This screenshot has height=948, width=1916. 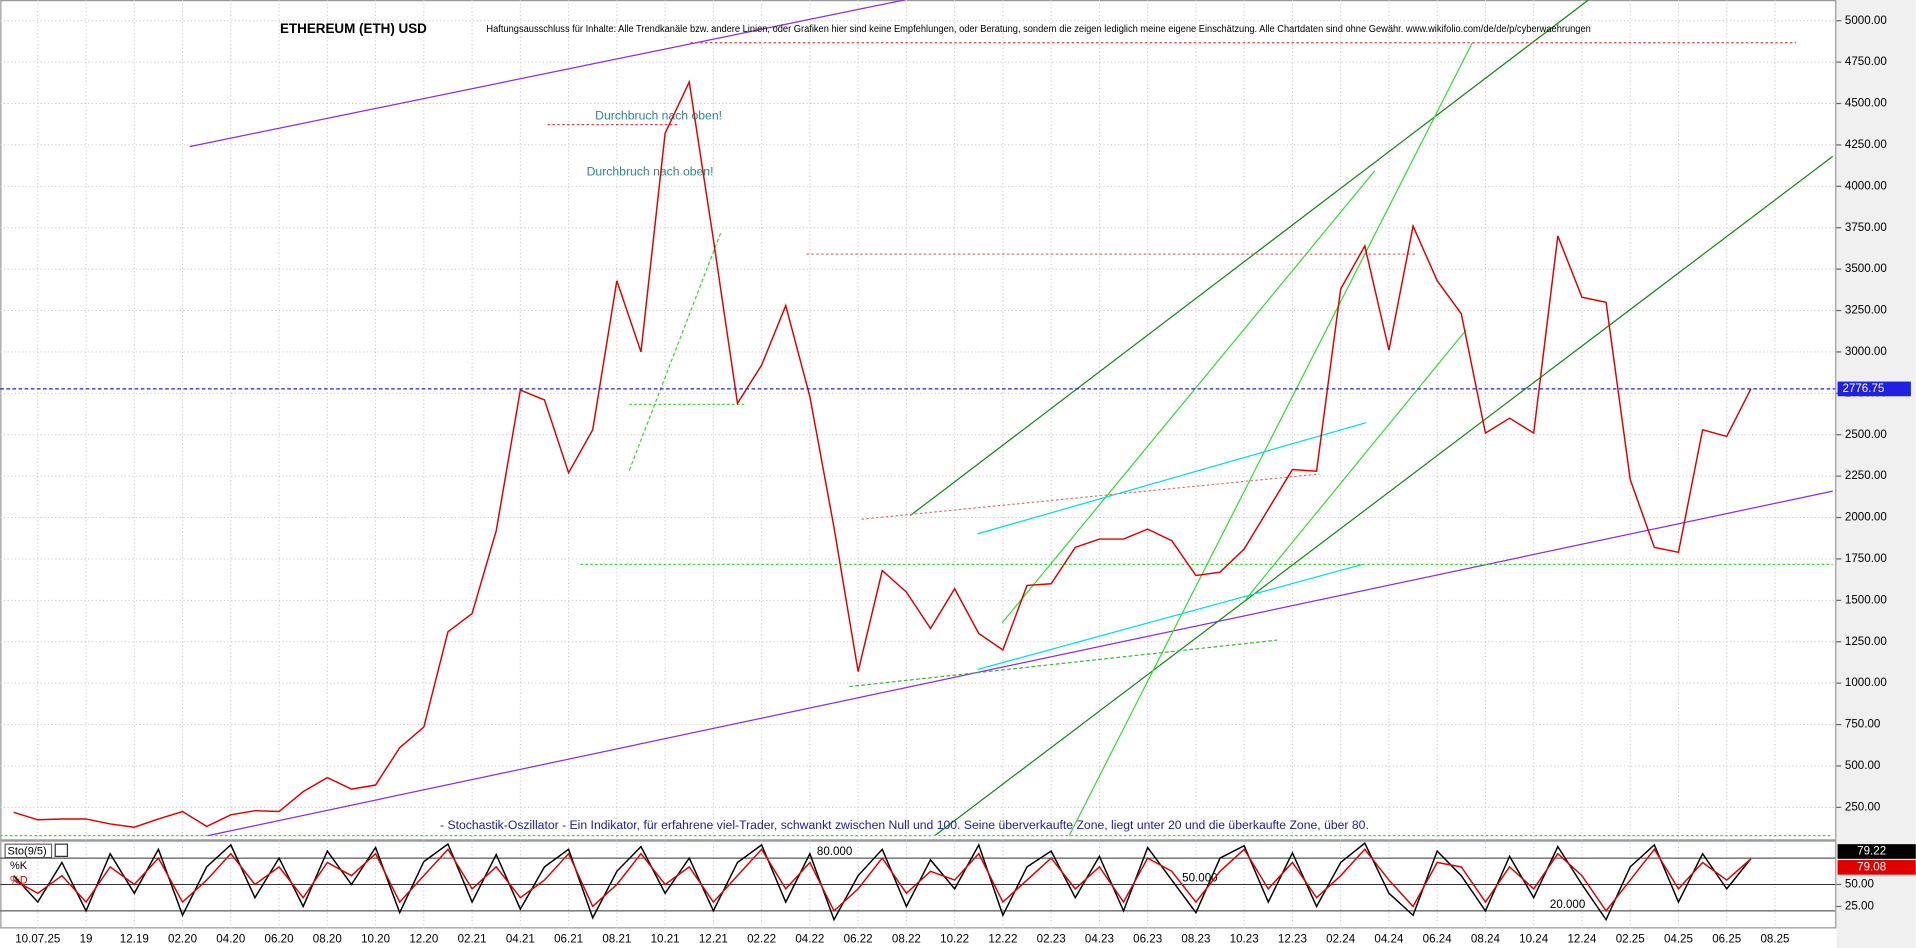 What do you see at coordinates (1438, 939) in the screenshot?
I see `x-tick-label: 06.24` at bounding box center [1438, 939].